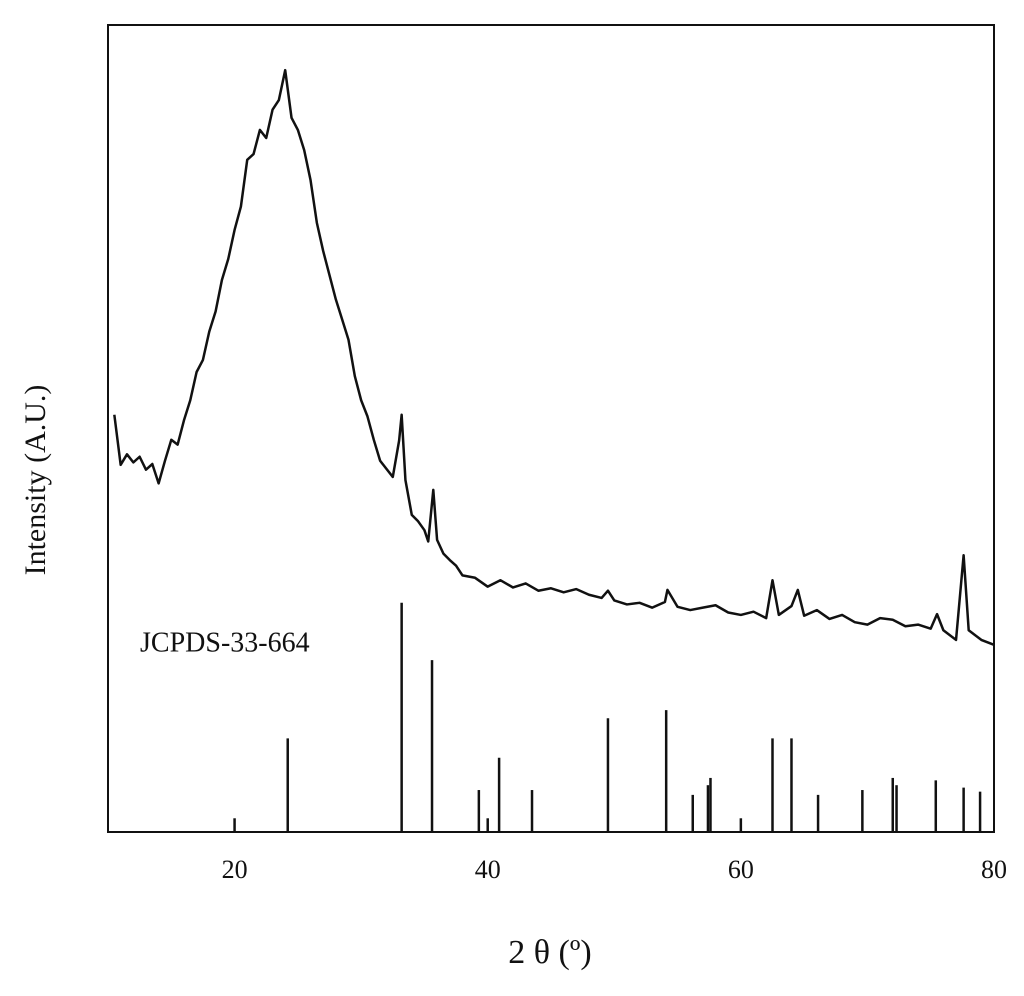  Describe the element at coordinates (549, 952) in the screenshot. I see `x-axis-label: 2 θ (º)` at that location.